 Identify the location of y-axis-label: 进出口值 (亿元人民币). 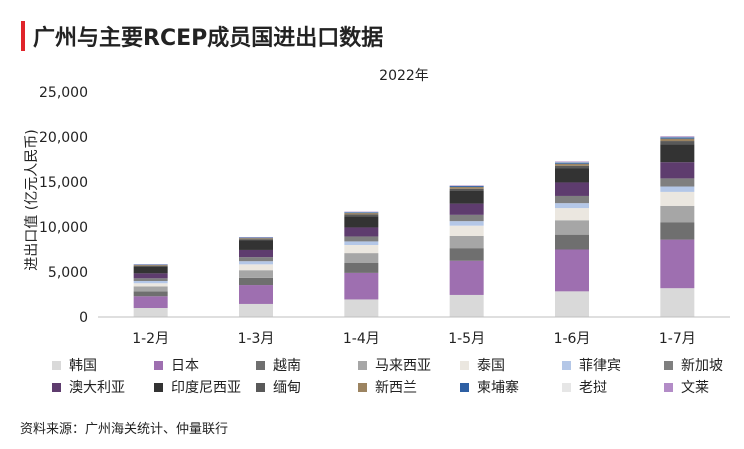
(32, 199).